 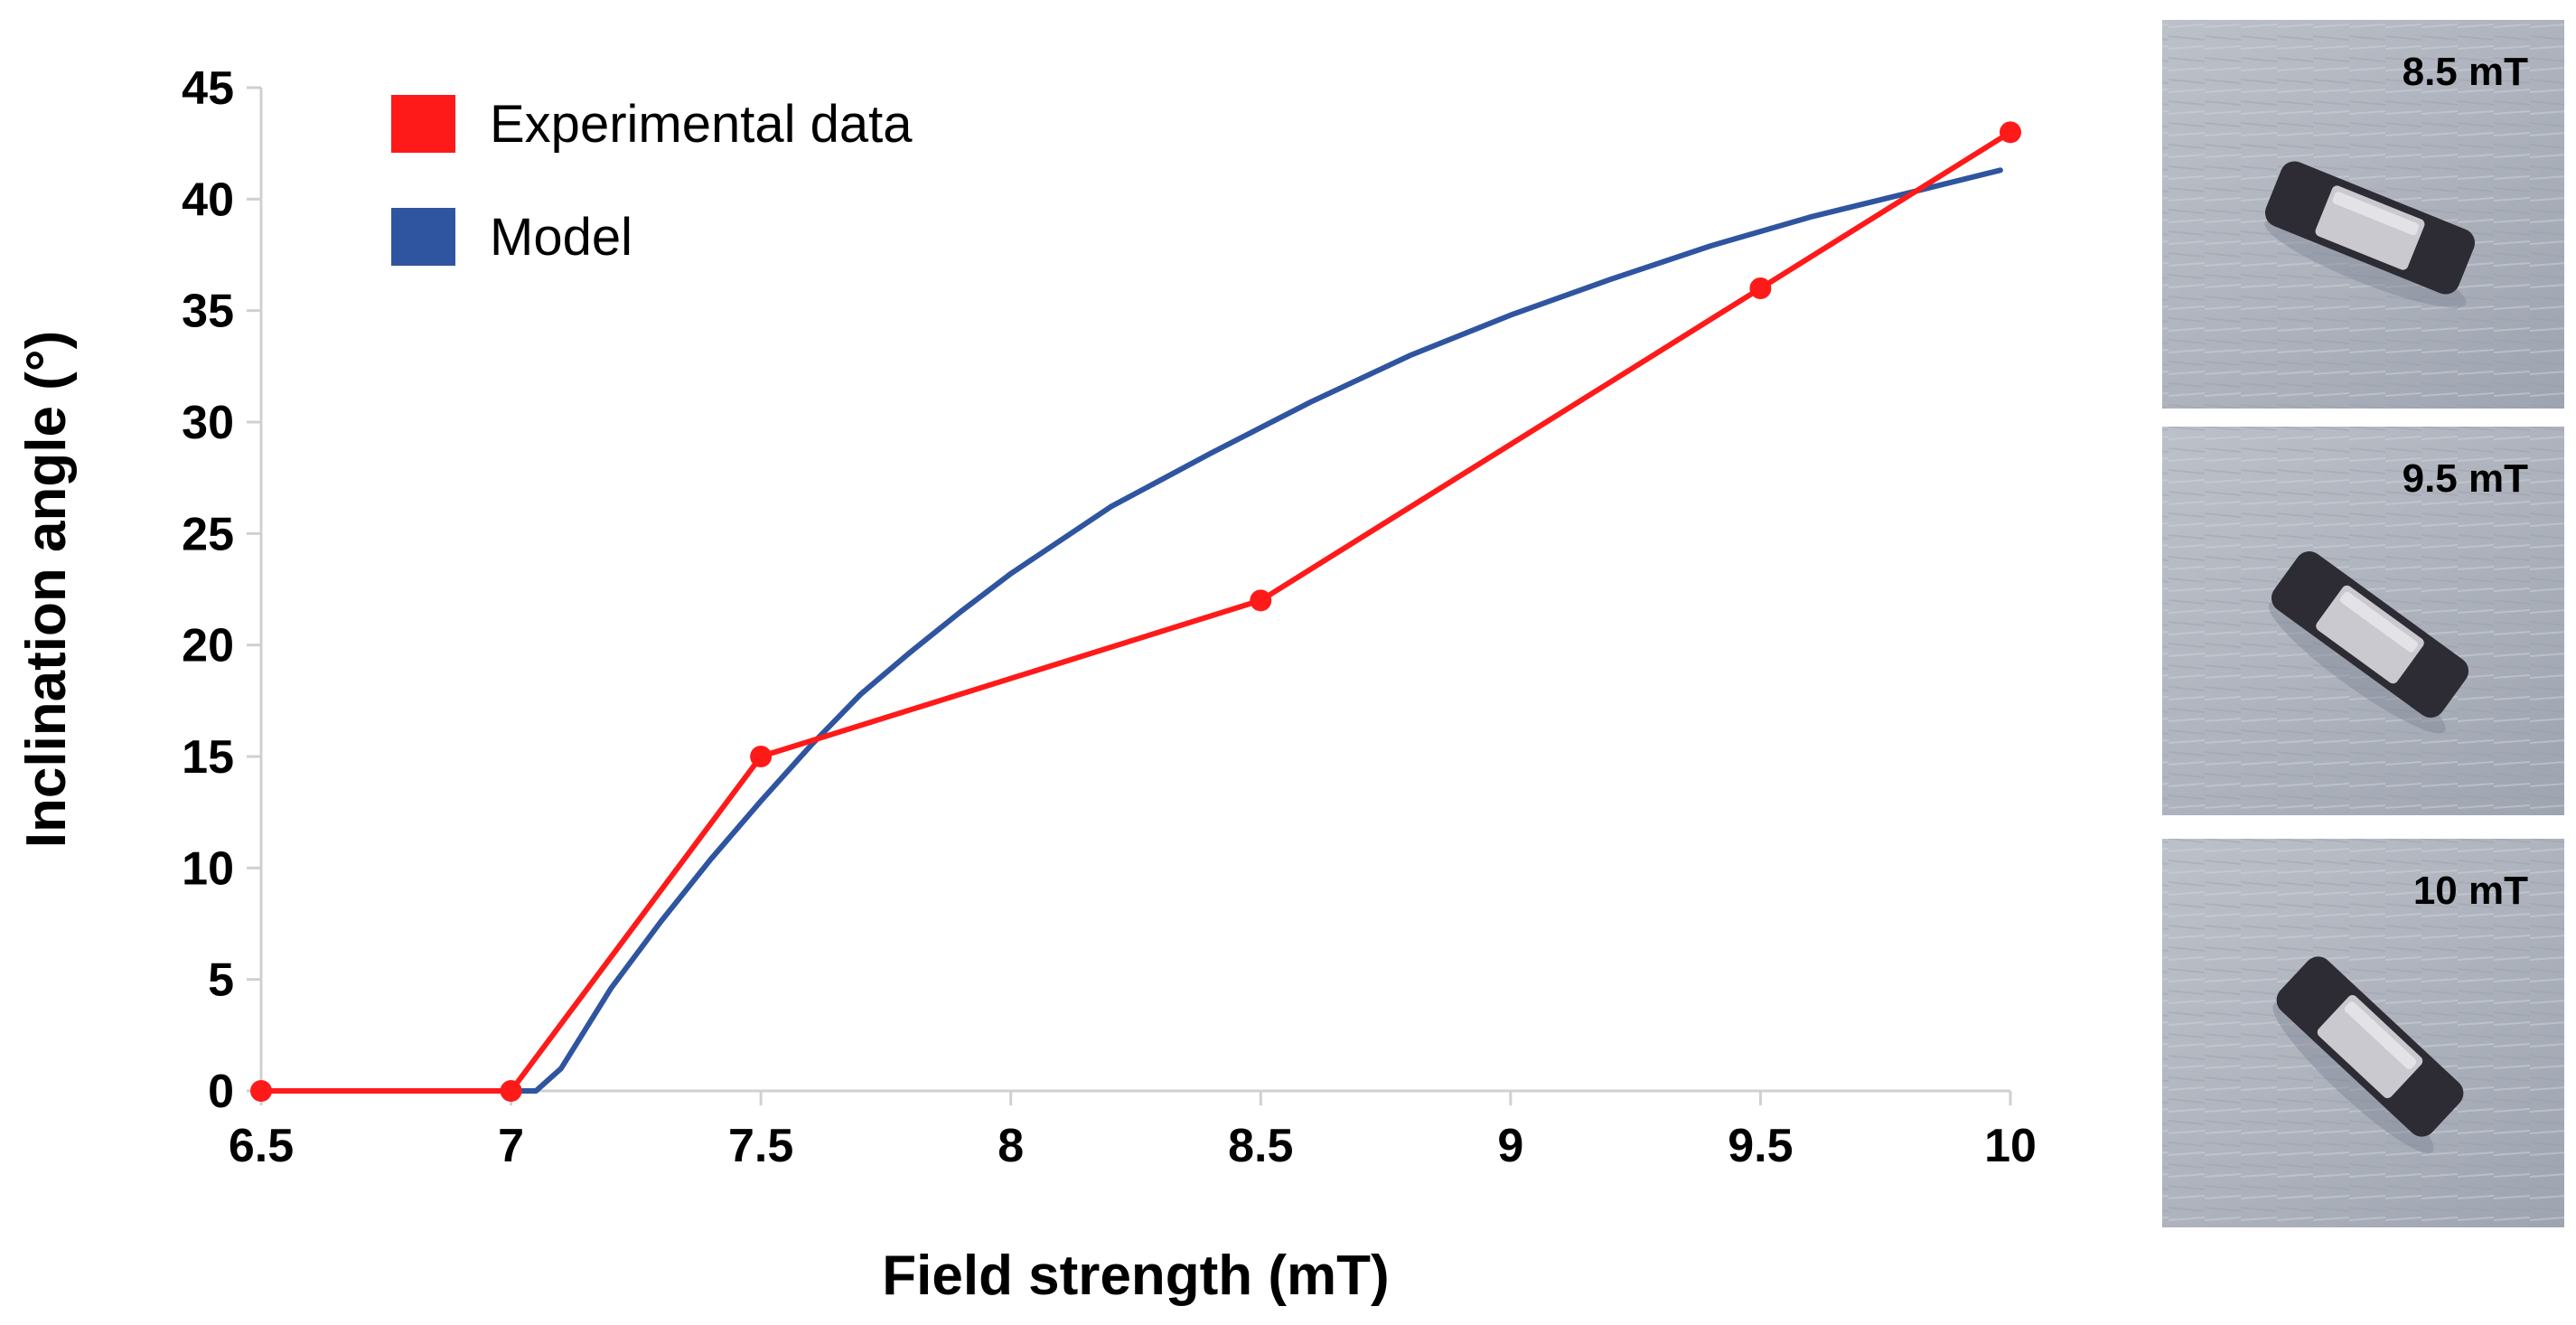 I want to click on y-tick-label: 5, so click(x=221, y=981).